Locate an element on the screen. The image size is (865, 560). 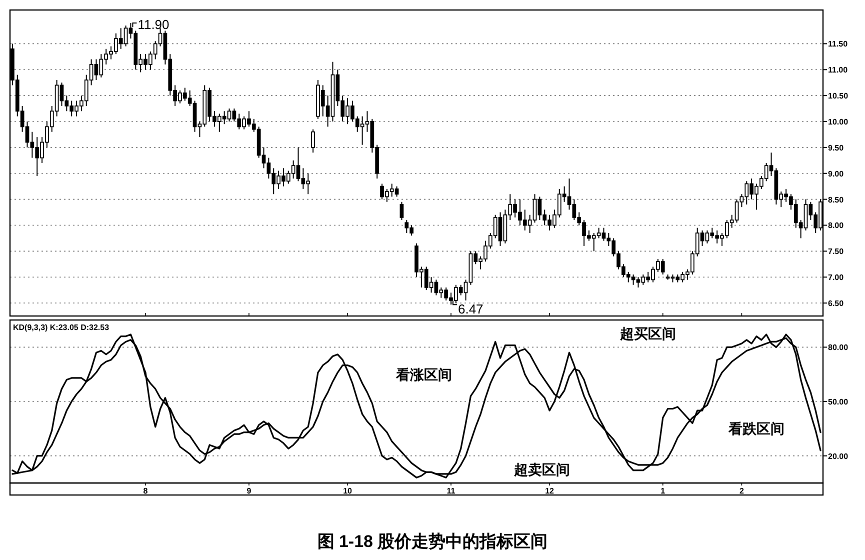
annotation: 超买区间 is located at coordinates (647, 334).